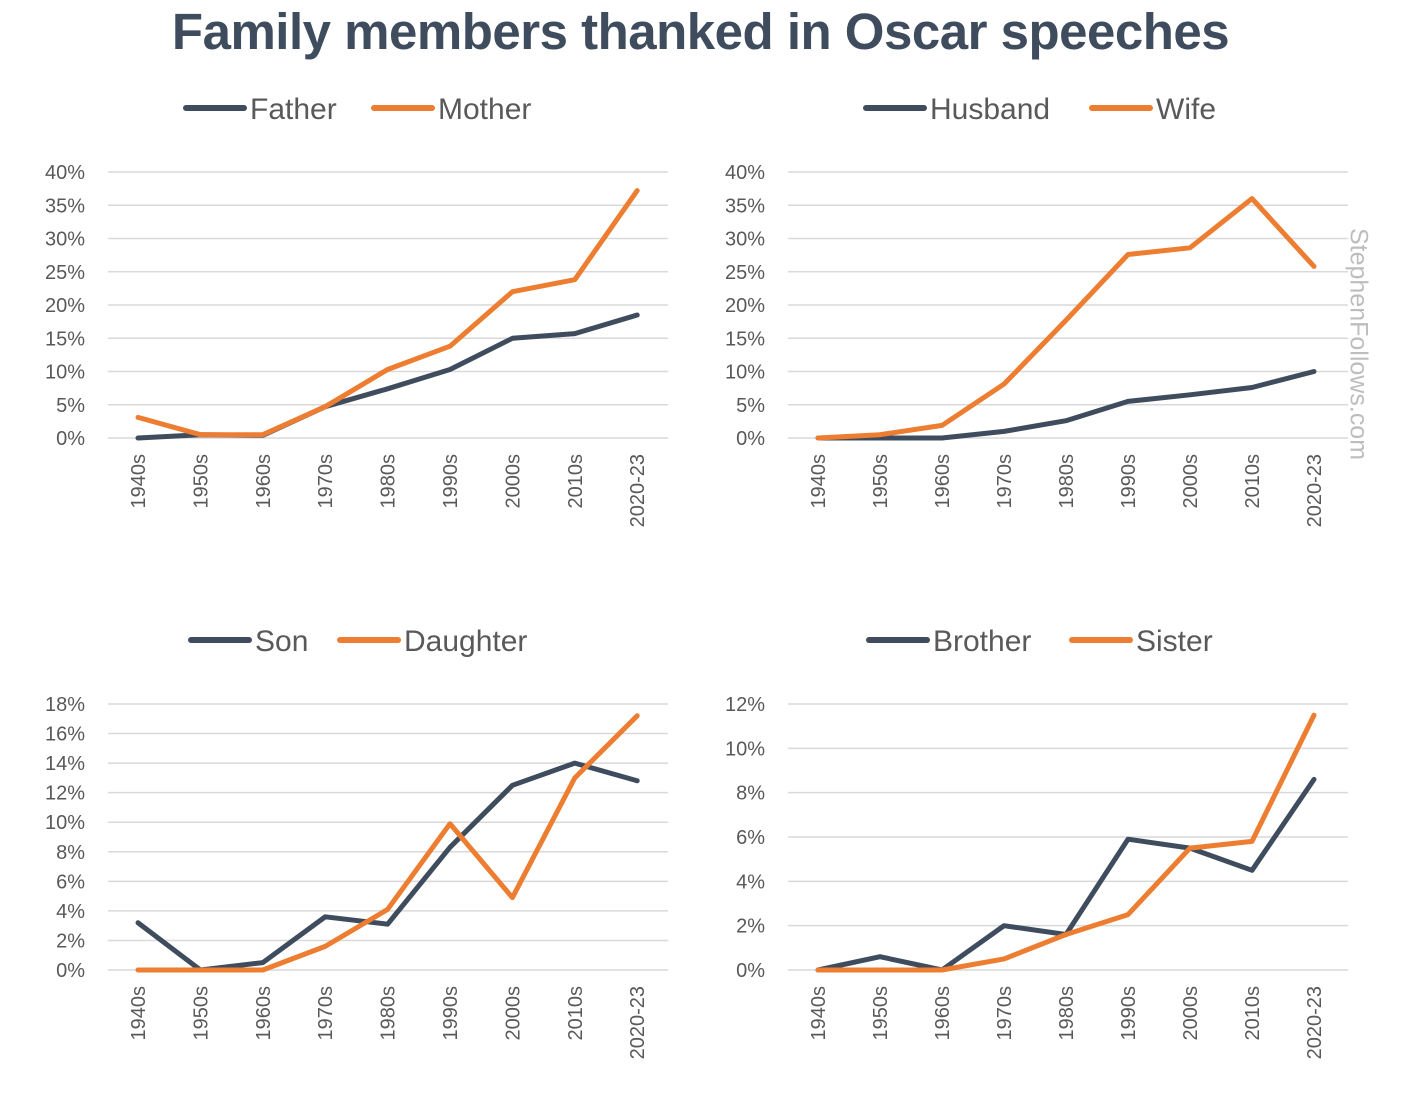  I want to click on legend-label-wife: Wife, so click(1186, 109).